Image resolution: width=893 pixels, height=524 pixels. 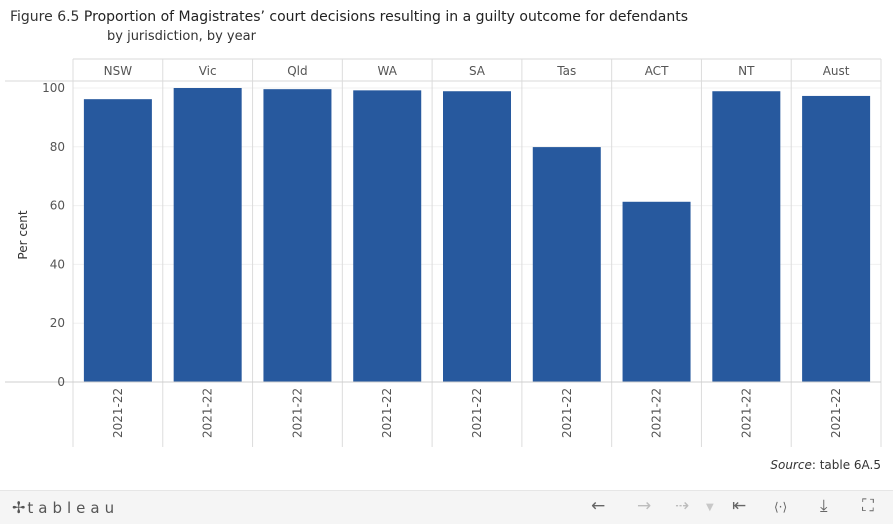 I want to click on chart-subtitle: by jurisdiction, by year, so click(x=181, y=36).